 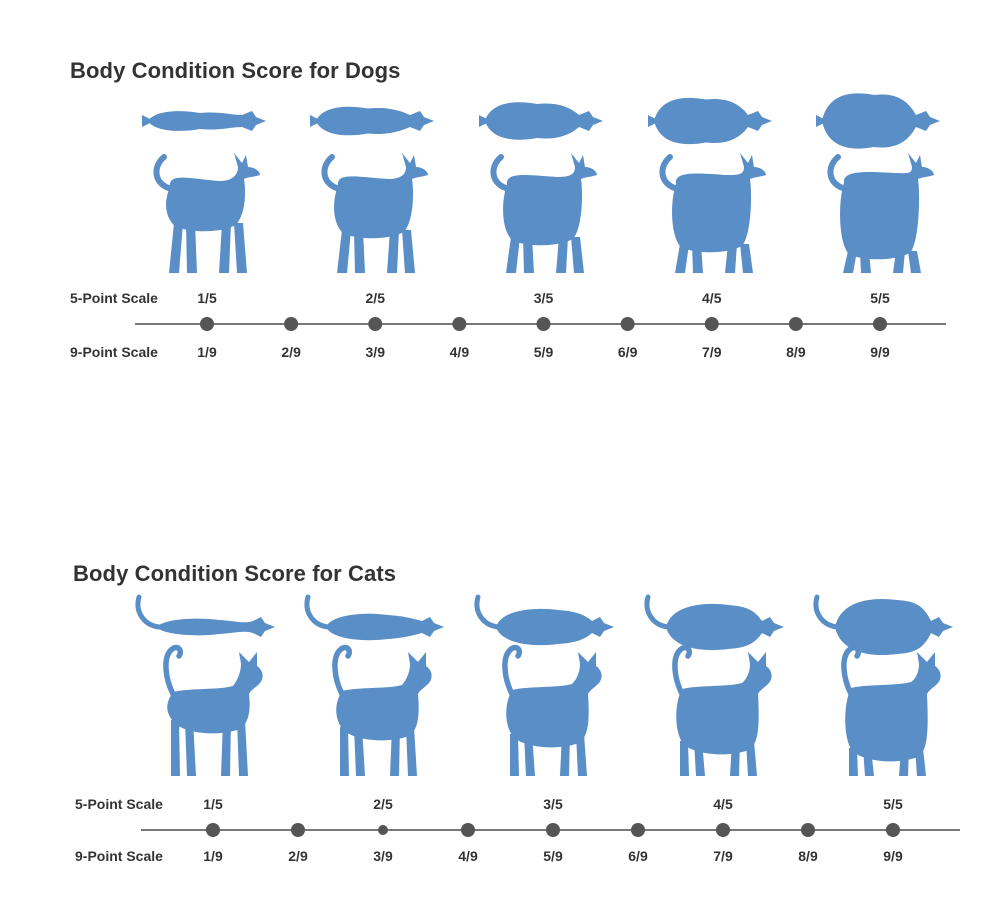 I want to click on nine-point-tick-label: 9/9, so click(x=893, y=856).